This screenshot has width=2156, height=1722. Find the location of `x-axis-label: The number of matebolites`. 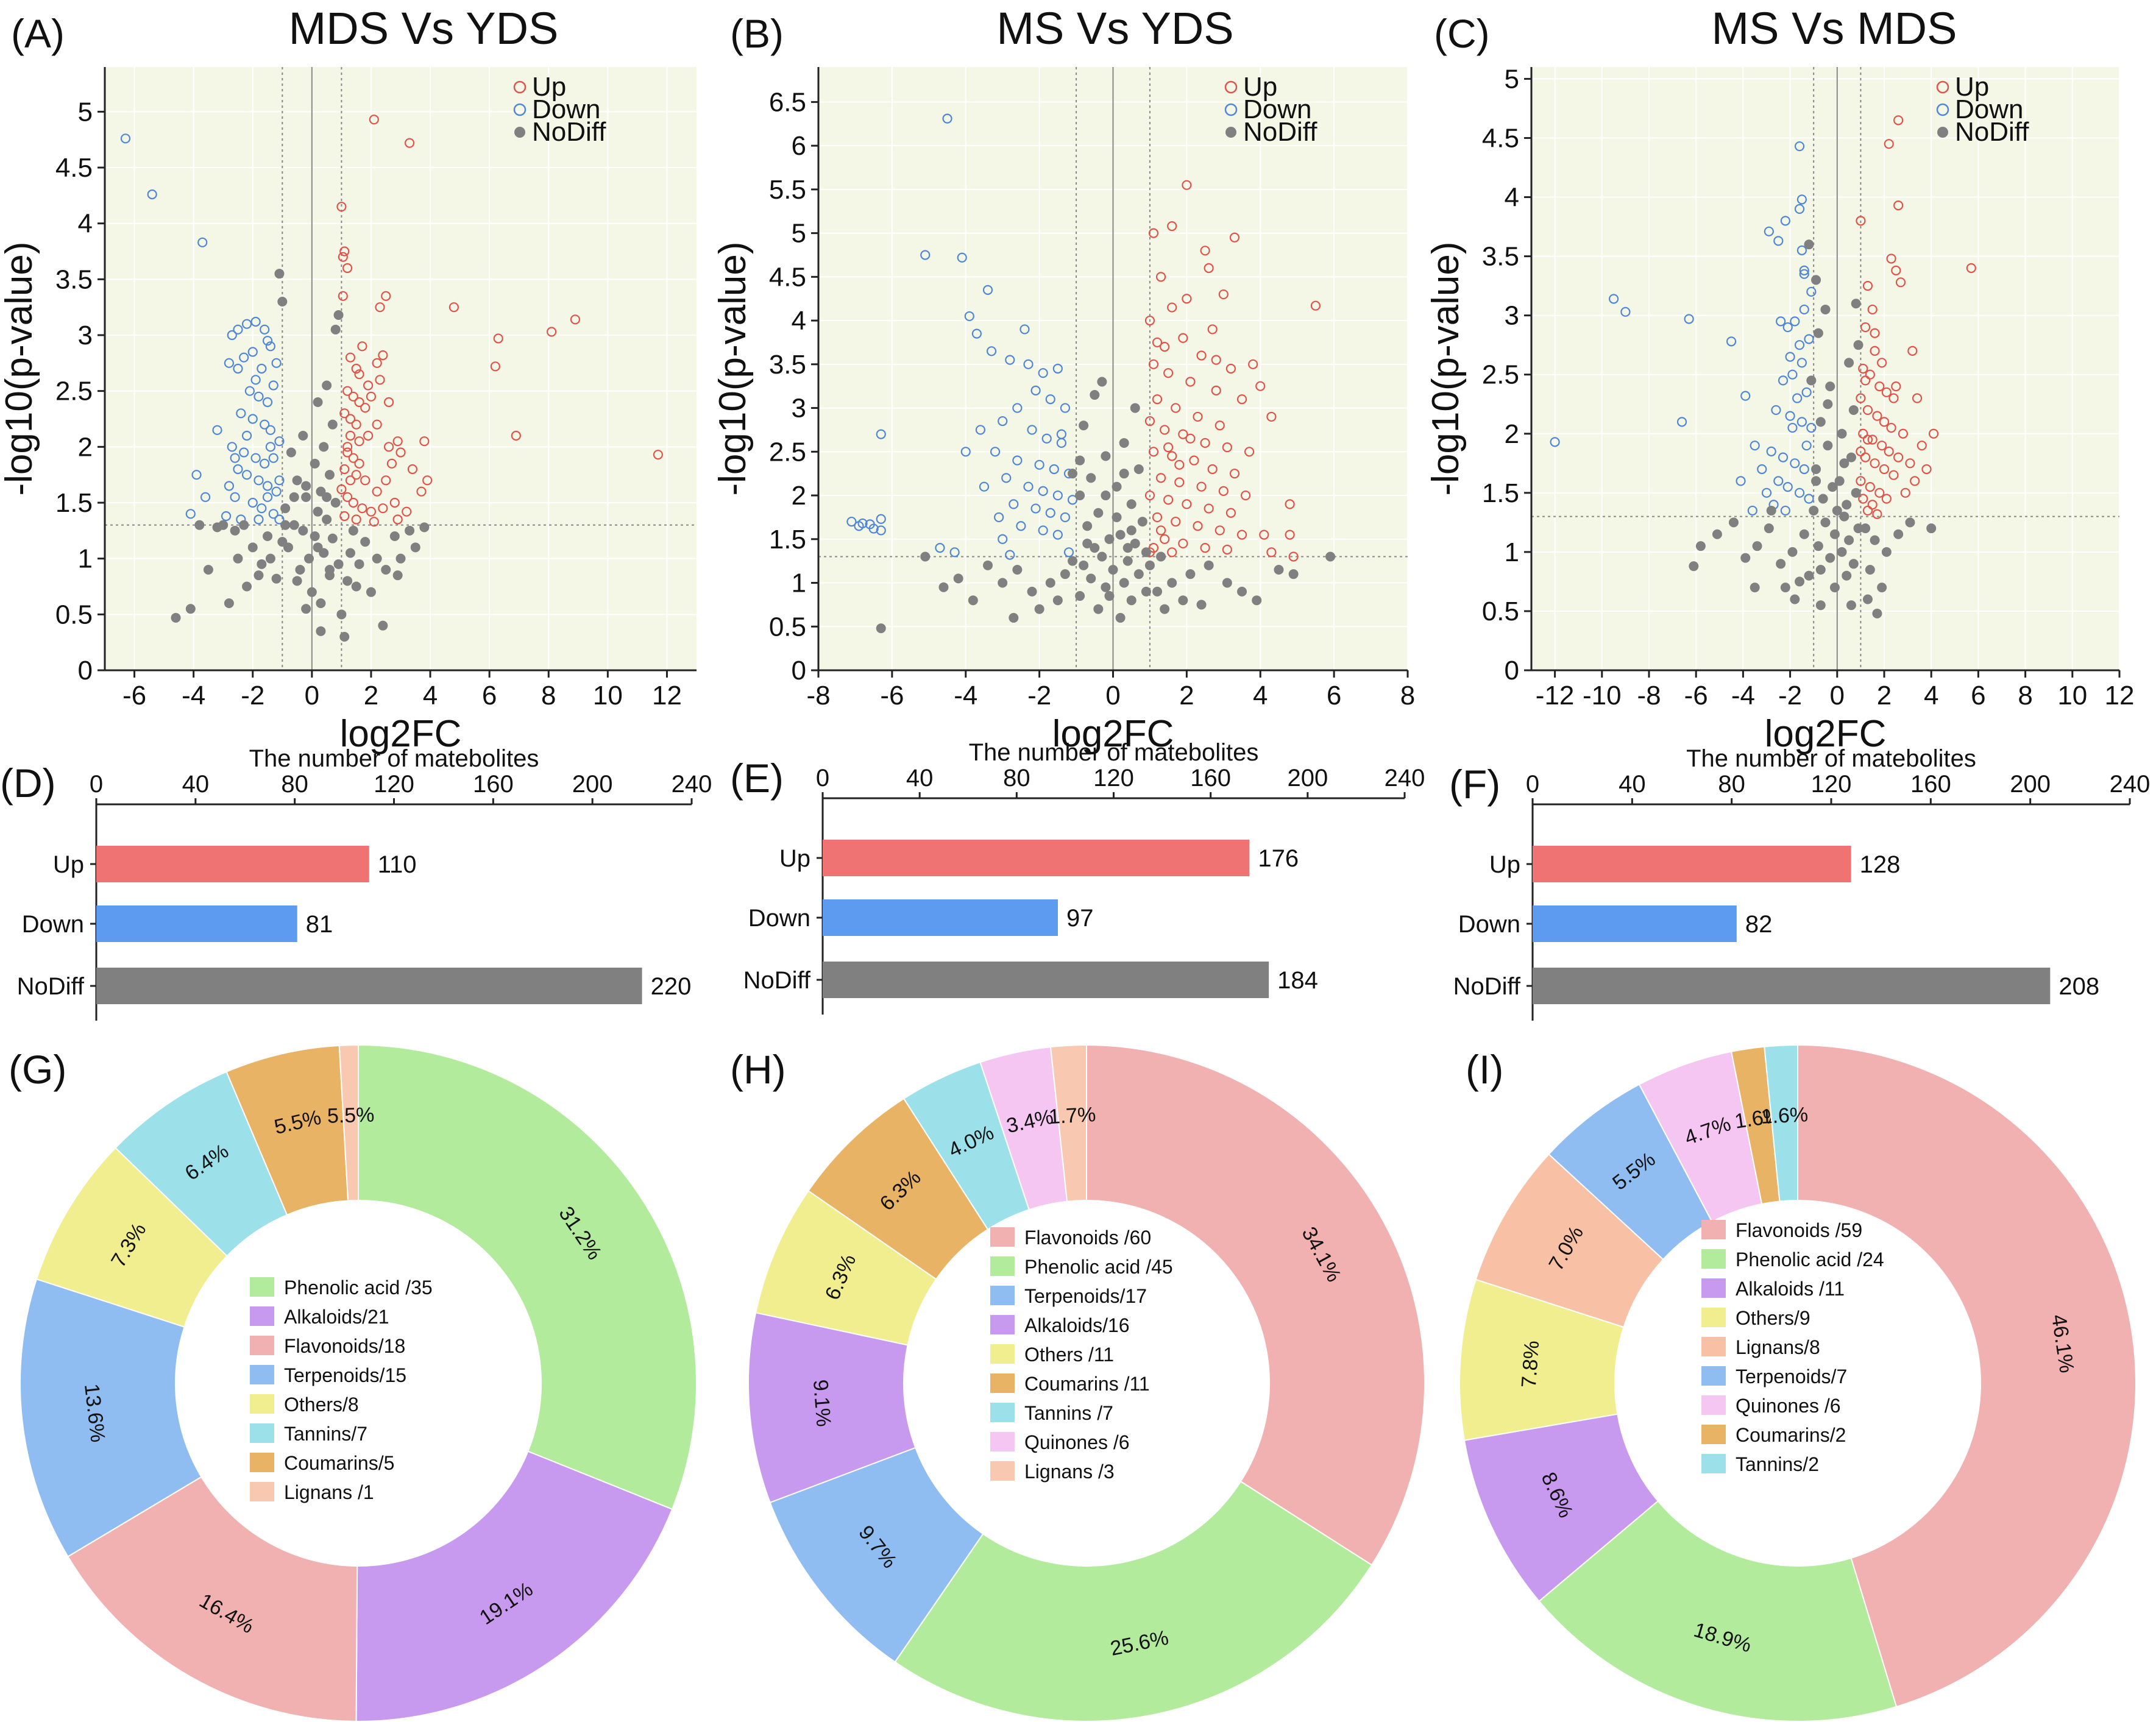

x-axis-label: The number of matebolites is located at coordinates (1114, 752).